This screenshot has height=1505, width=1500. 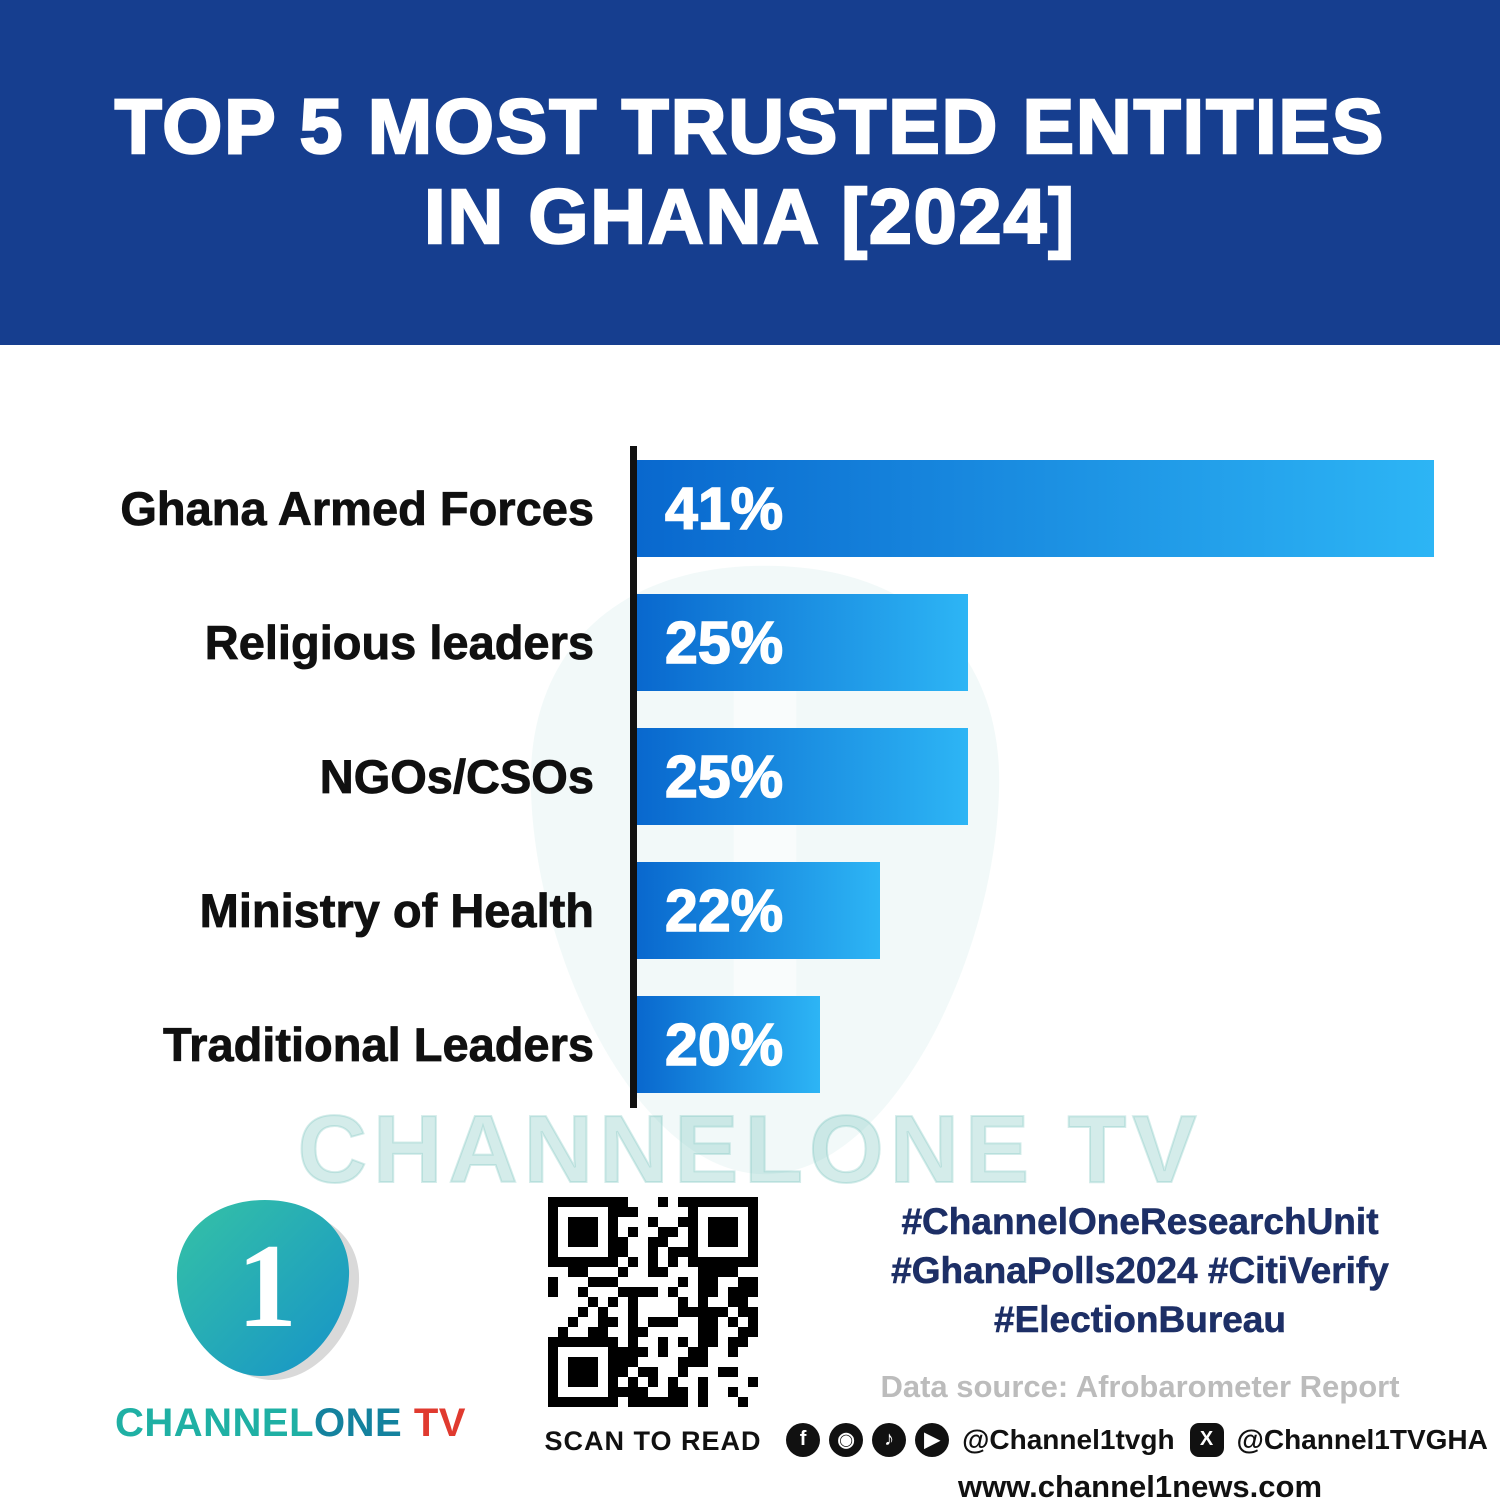 I want to click on bar-category-label: Ghana Armed Forces, so click(x=357, y=509).